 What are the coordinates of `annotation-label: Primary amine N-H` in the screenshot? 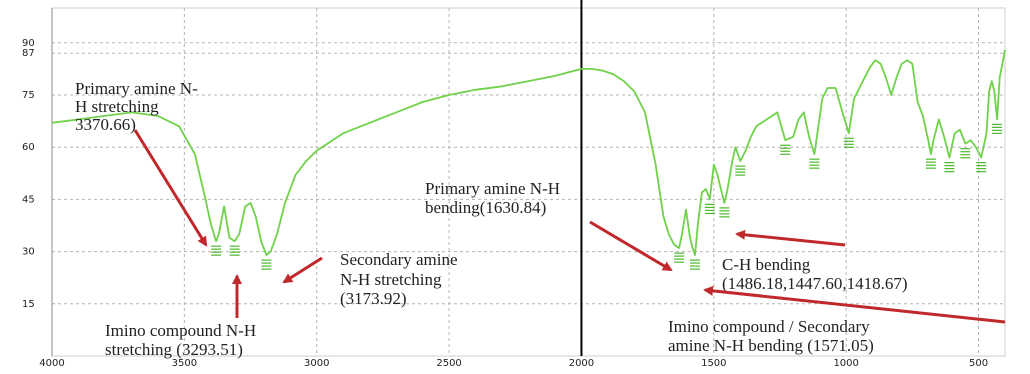 It's located at (492, 188).